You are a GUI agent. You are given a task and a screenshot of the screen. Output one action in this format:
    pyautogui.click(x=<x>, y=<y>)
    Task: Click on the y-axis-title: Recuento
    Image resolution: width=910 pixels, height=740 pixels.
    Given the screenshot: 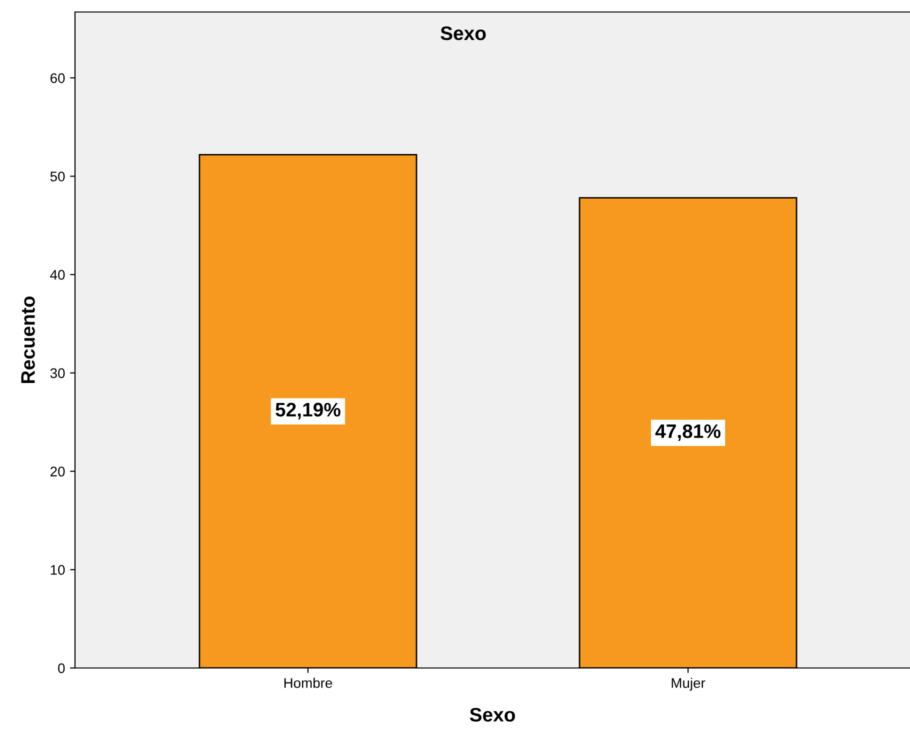 What is the action you would take?
    pyautogui.click(x=28, y=339)
    